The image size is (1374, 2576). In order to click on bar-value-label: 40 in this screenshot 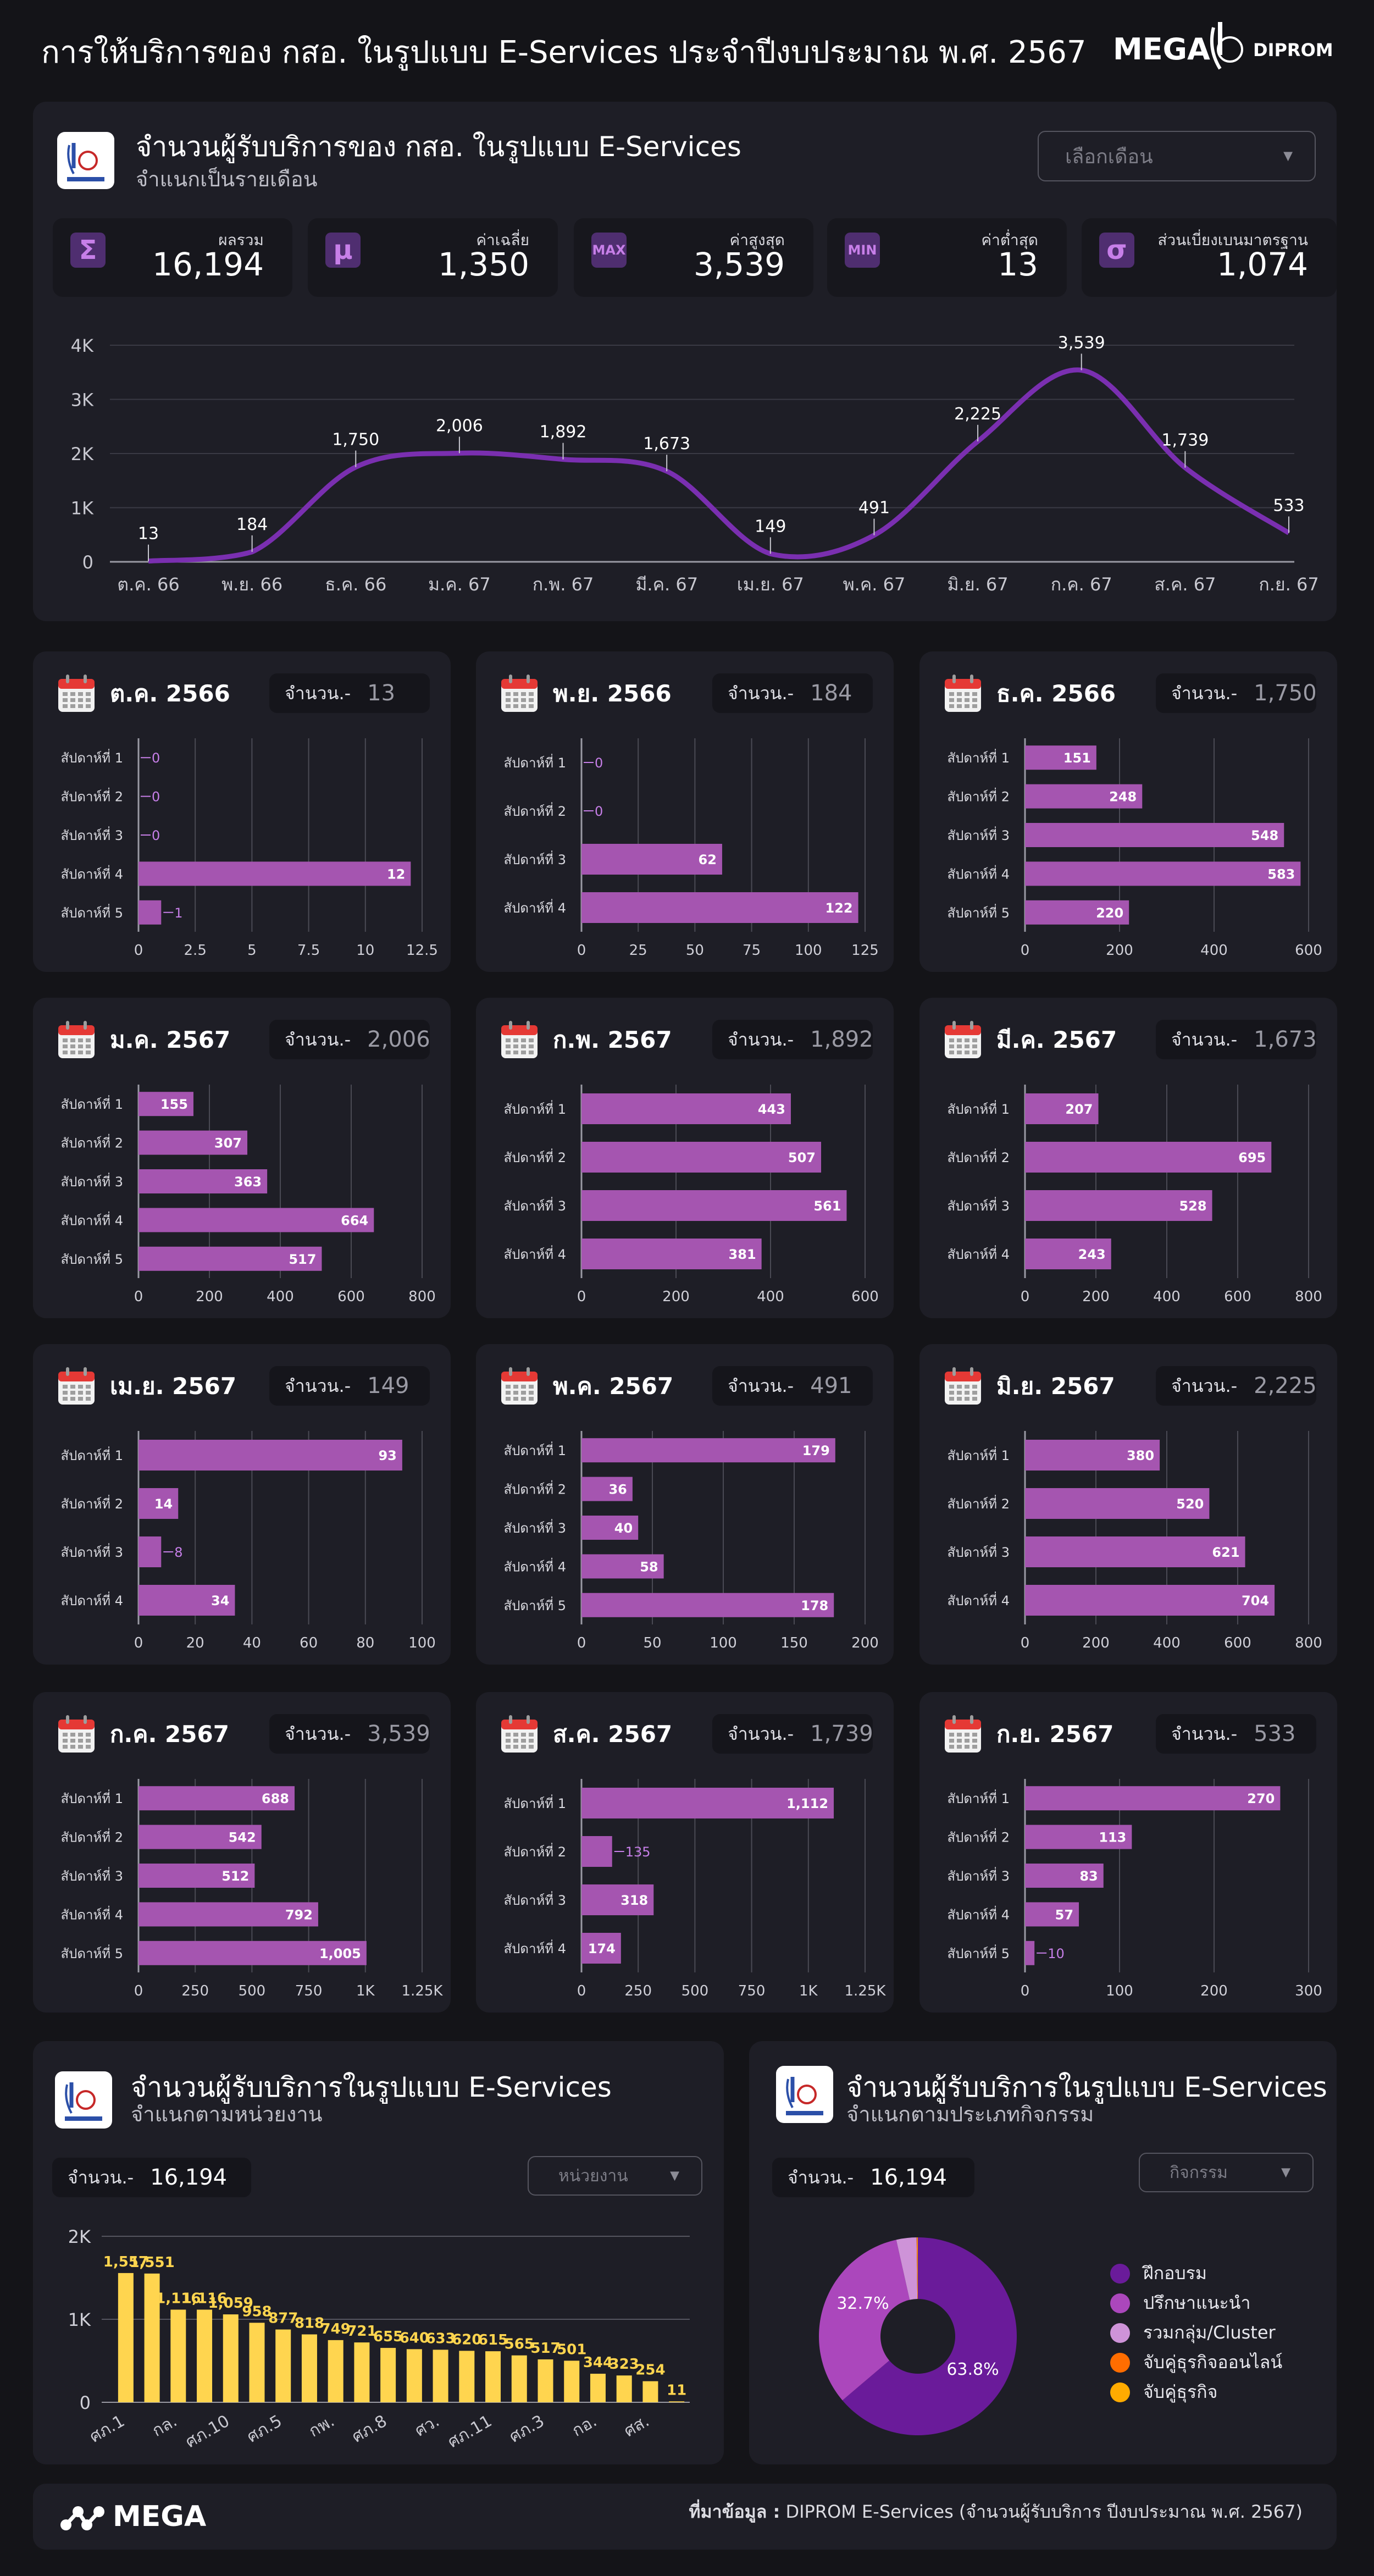, I will do `click(623, 1528)`.